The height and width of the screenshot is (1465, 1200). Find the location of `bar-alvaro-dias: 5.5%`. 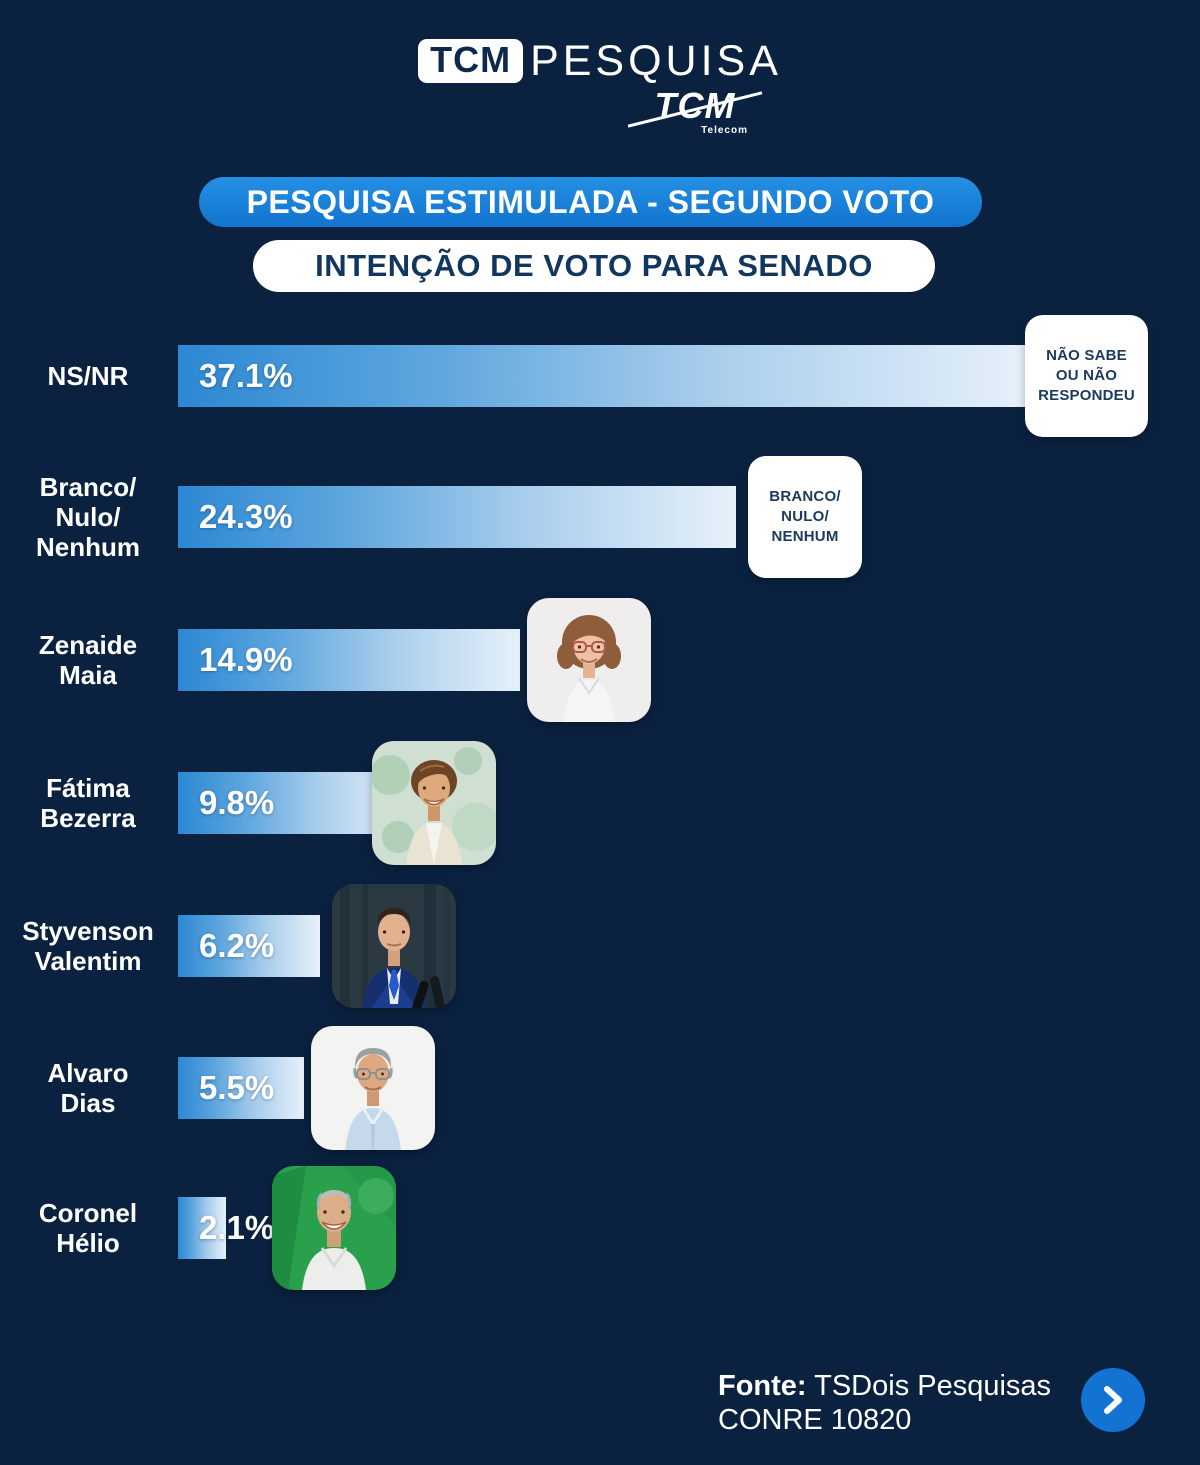

bar-alvaro-dias: 5.5% is located at coordinates (241, 1088).